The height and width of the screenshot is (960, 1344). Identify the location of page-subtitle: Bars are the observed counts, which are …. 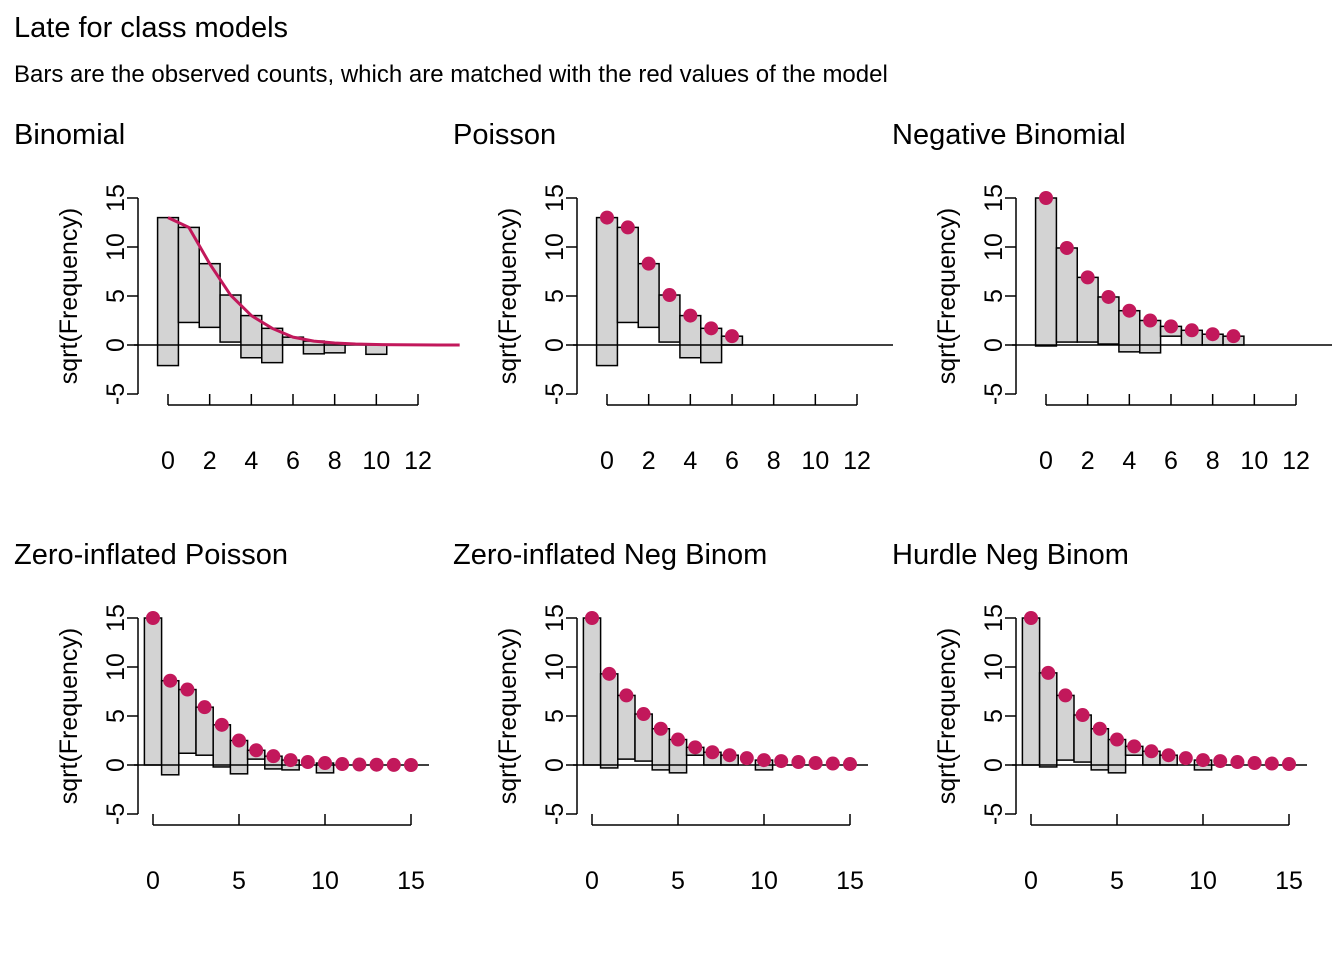
(451, 74).